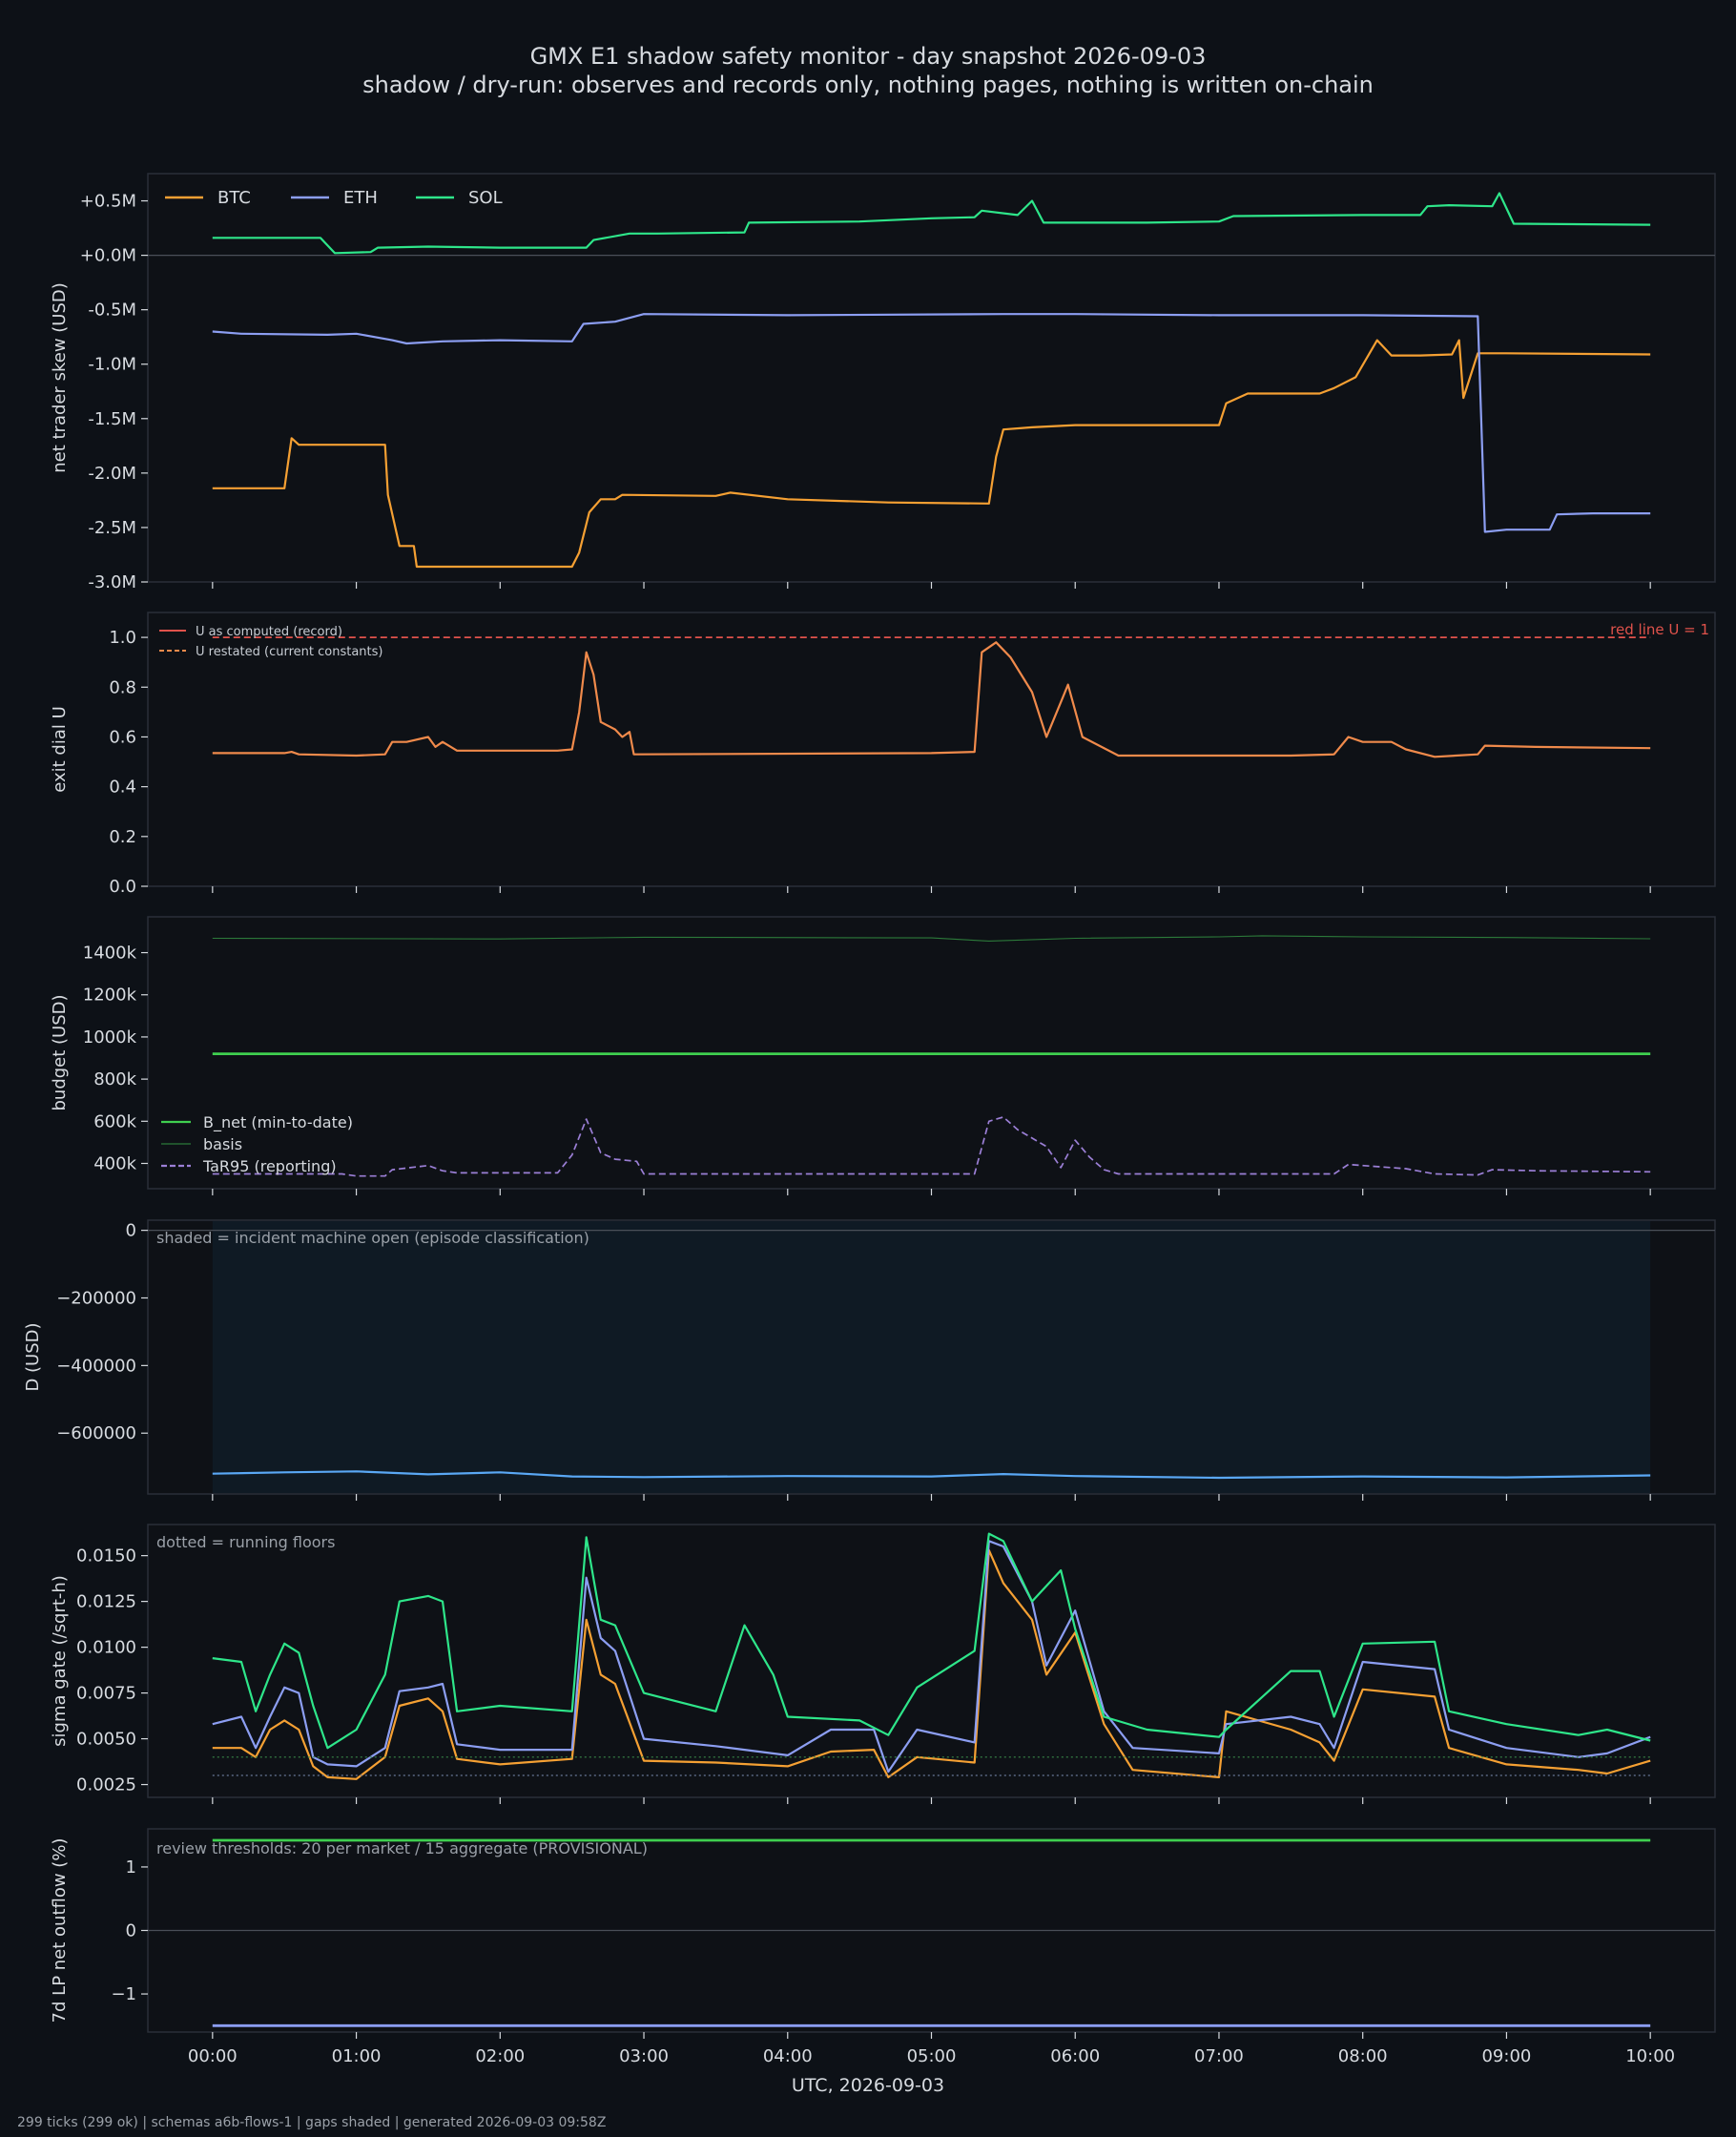 The image size is (1736, 2137). What do you see at coordinates (112, 528) in the screenshot?
I see `y-tick-label: -2.5M` at bounding box center [112, 528].